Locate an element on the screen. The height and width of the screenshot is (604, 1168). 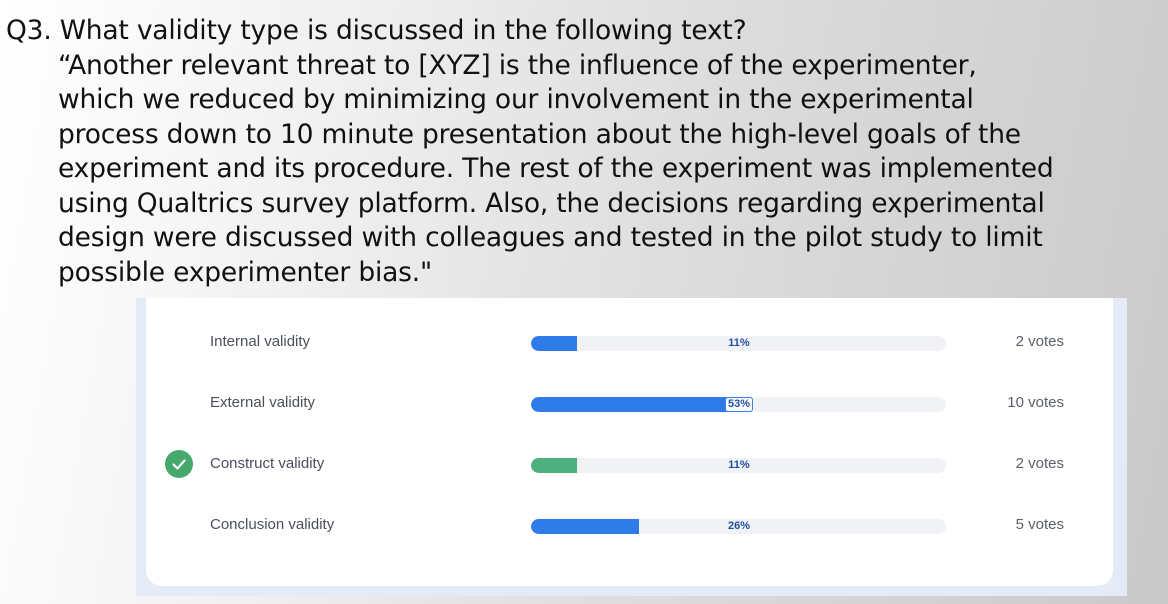
poll-option-row: Internal validity 11% 2 votes is located at coordinates (629, 342).